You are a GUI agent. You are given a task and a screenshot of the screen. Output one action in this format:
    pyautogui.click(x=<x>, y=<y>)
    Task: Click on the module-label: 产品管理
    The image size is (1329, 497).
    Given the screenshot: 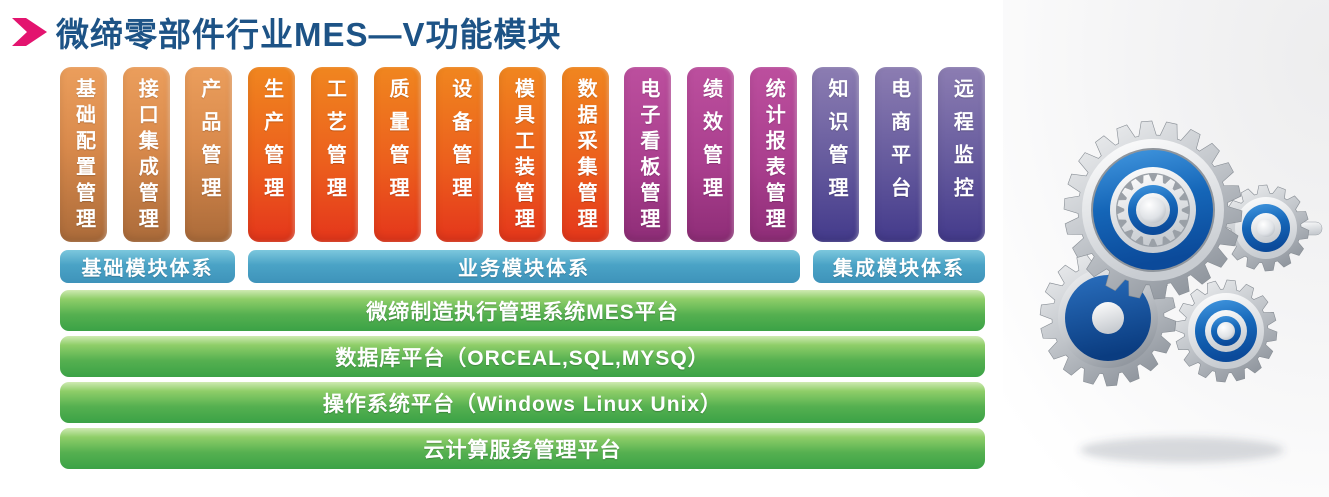 What is the action you would take?
    pyautogui.click(x=208, y=144)
    